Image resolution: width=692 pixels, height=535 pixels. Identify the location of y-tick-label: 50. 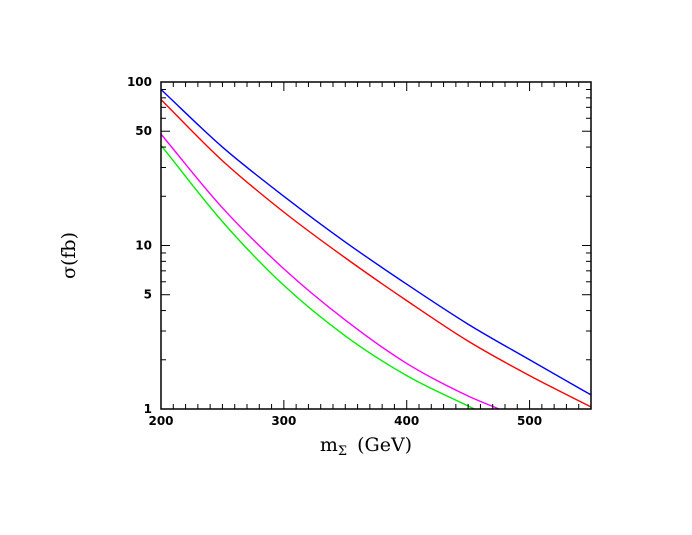
(143, 131).